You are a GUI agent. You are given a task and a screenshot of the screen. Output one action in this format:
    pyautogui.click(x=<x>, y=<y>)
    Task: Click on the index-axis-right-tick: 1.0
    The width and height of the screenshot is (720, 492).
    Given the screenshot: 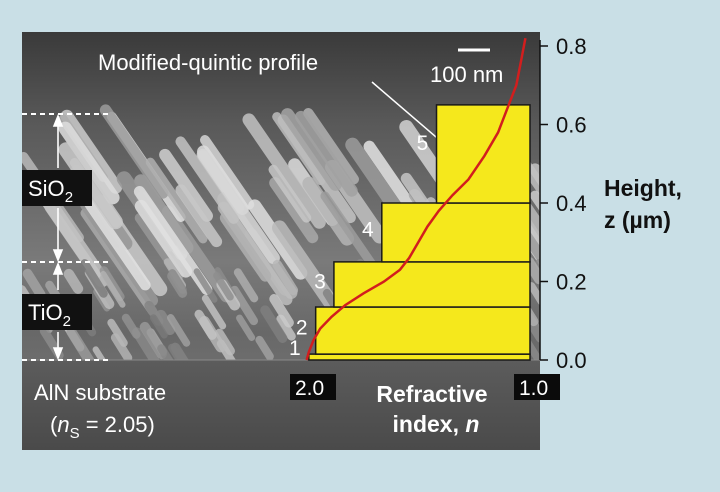 What is the action you would take?
    pyautogui.click(x=537, y=387)
    